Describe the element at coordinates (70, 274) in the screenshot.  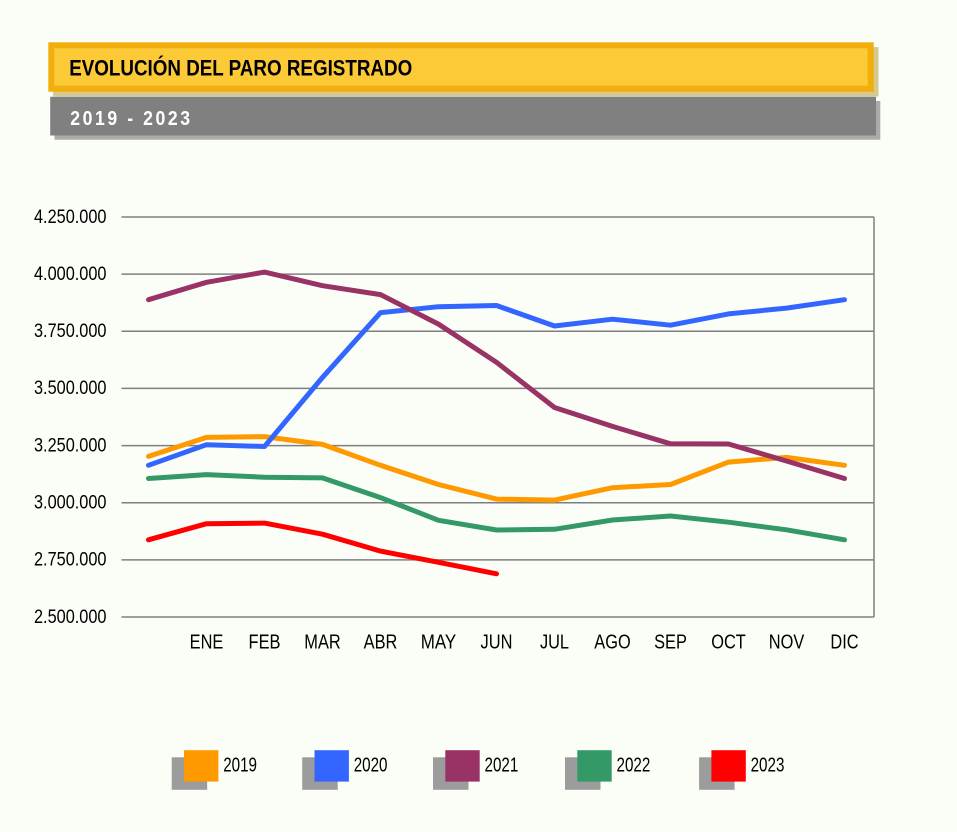
I see `svg-text: 4.000.000` at that location.